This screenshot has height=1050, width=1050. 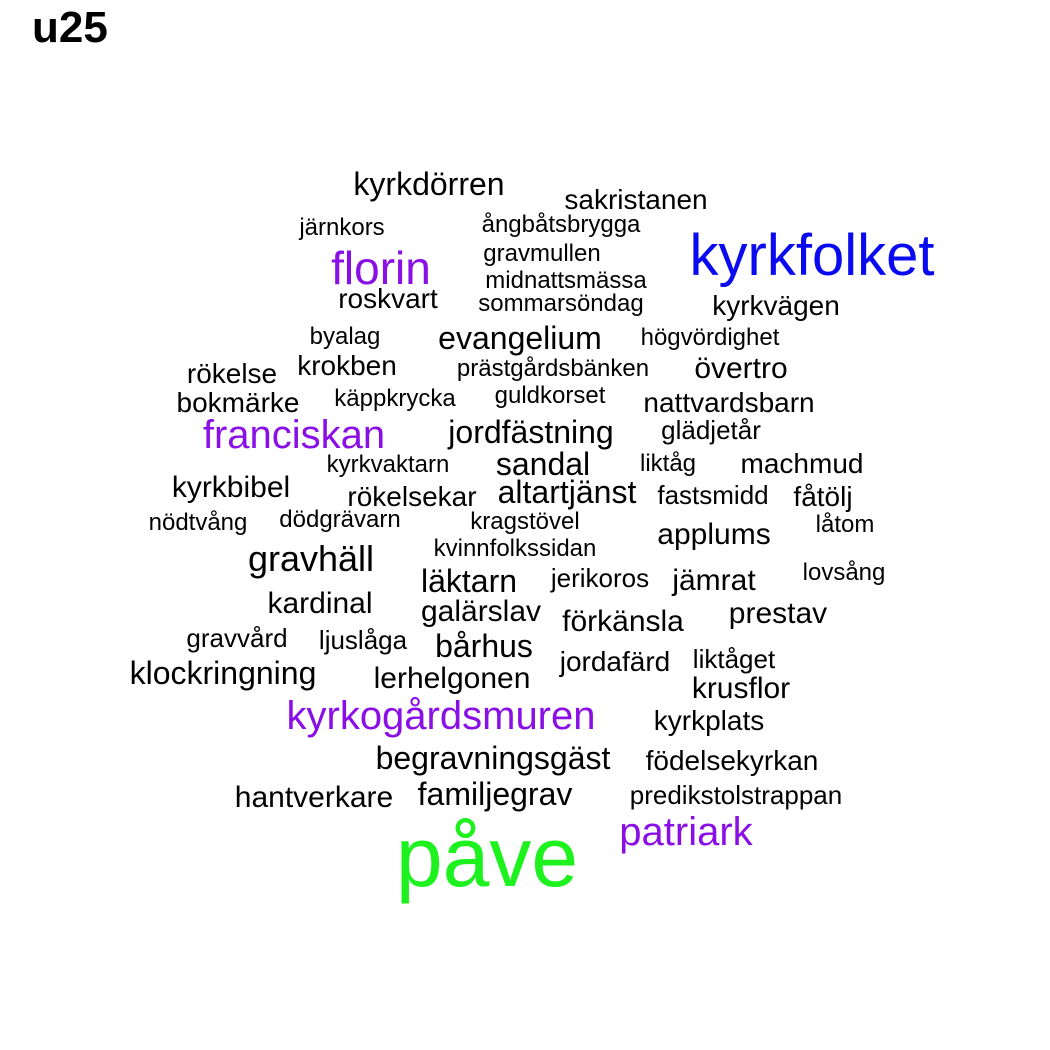 I want to click on word-predikstolstrappan: predikstolstrappan, so click(x=736, y=795).